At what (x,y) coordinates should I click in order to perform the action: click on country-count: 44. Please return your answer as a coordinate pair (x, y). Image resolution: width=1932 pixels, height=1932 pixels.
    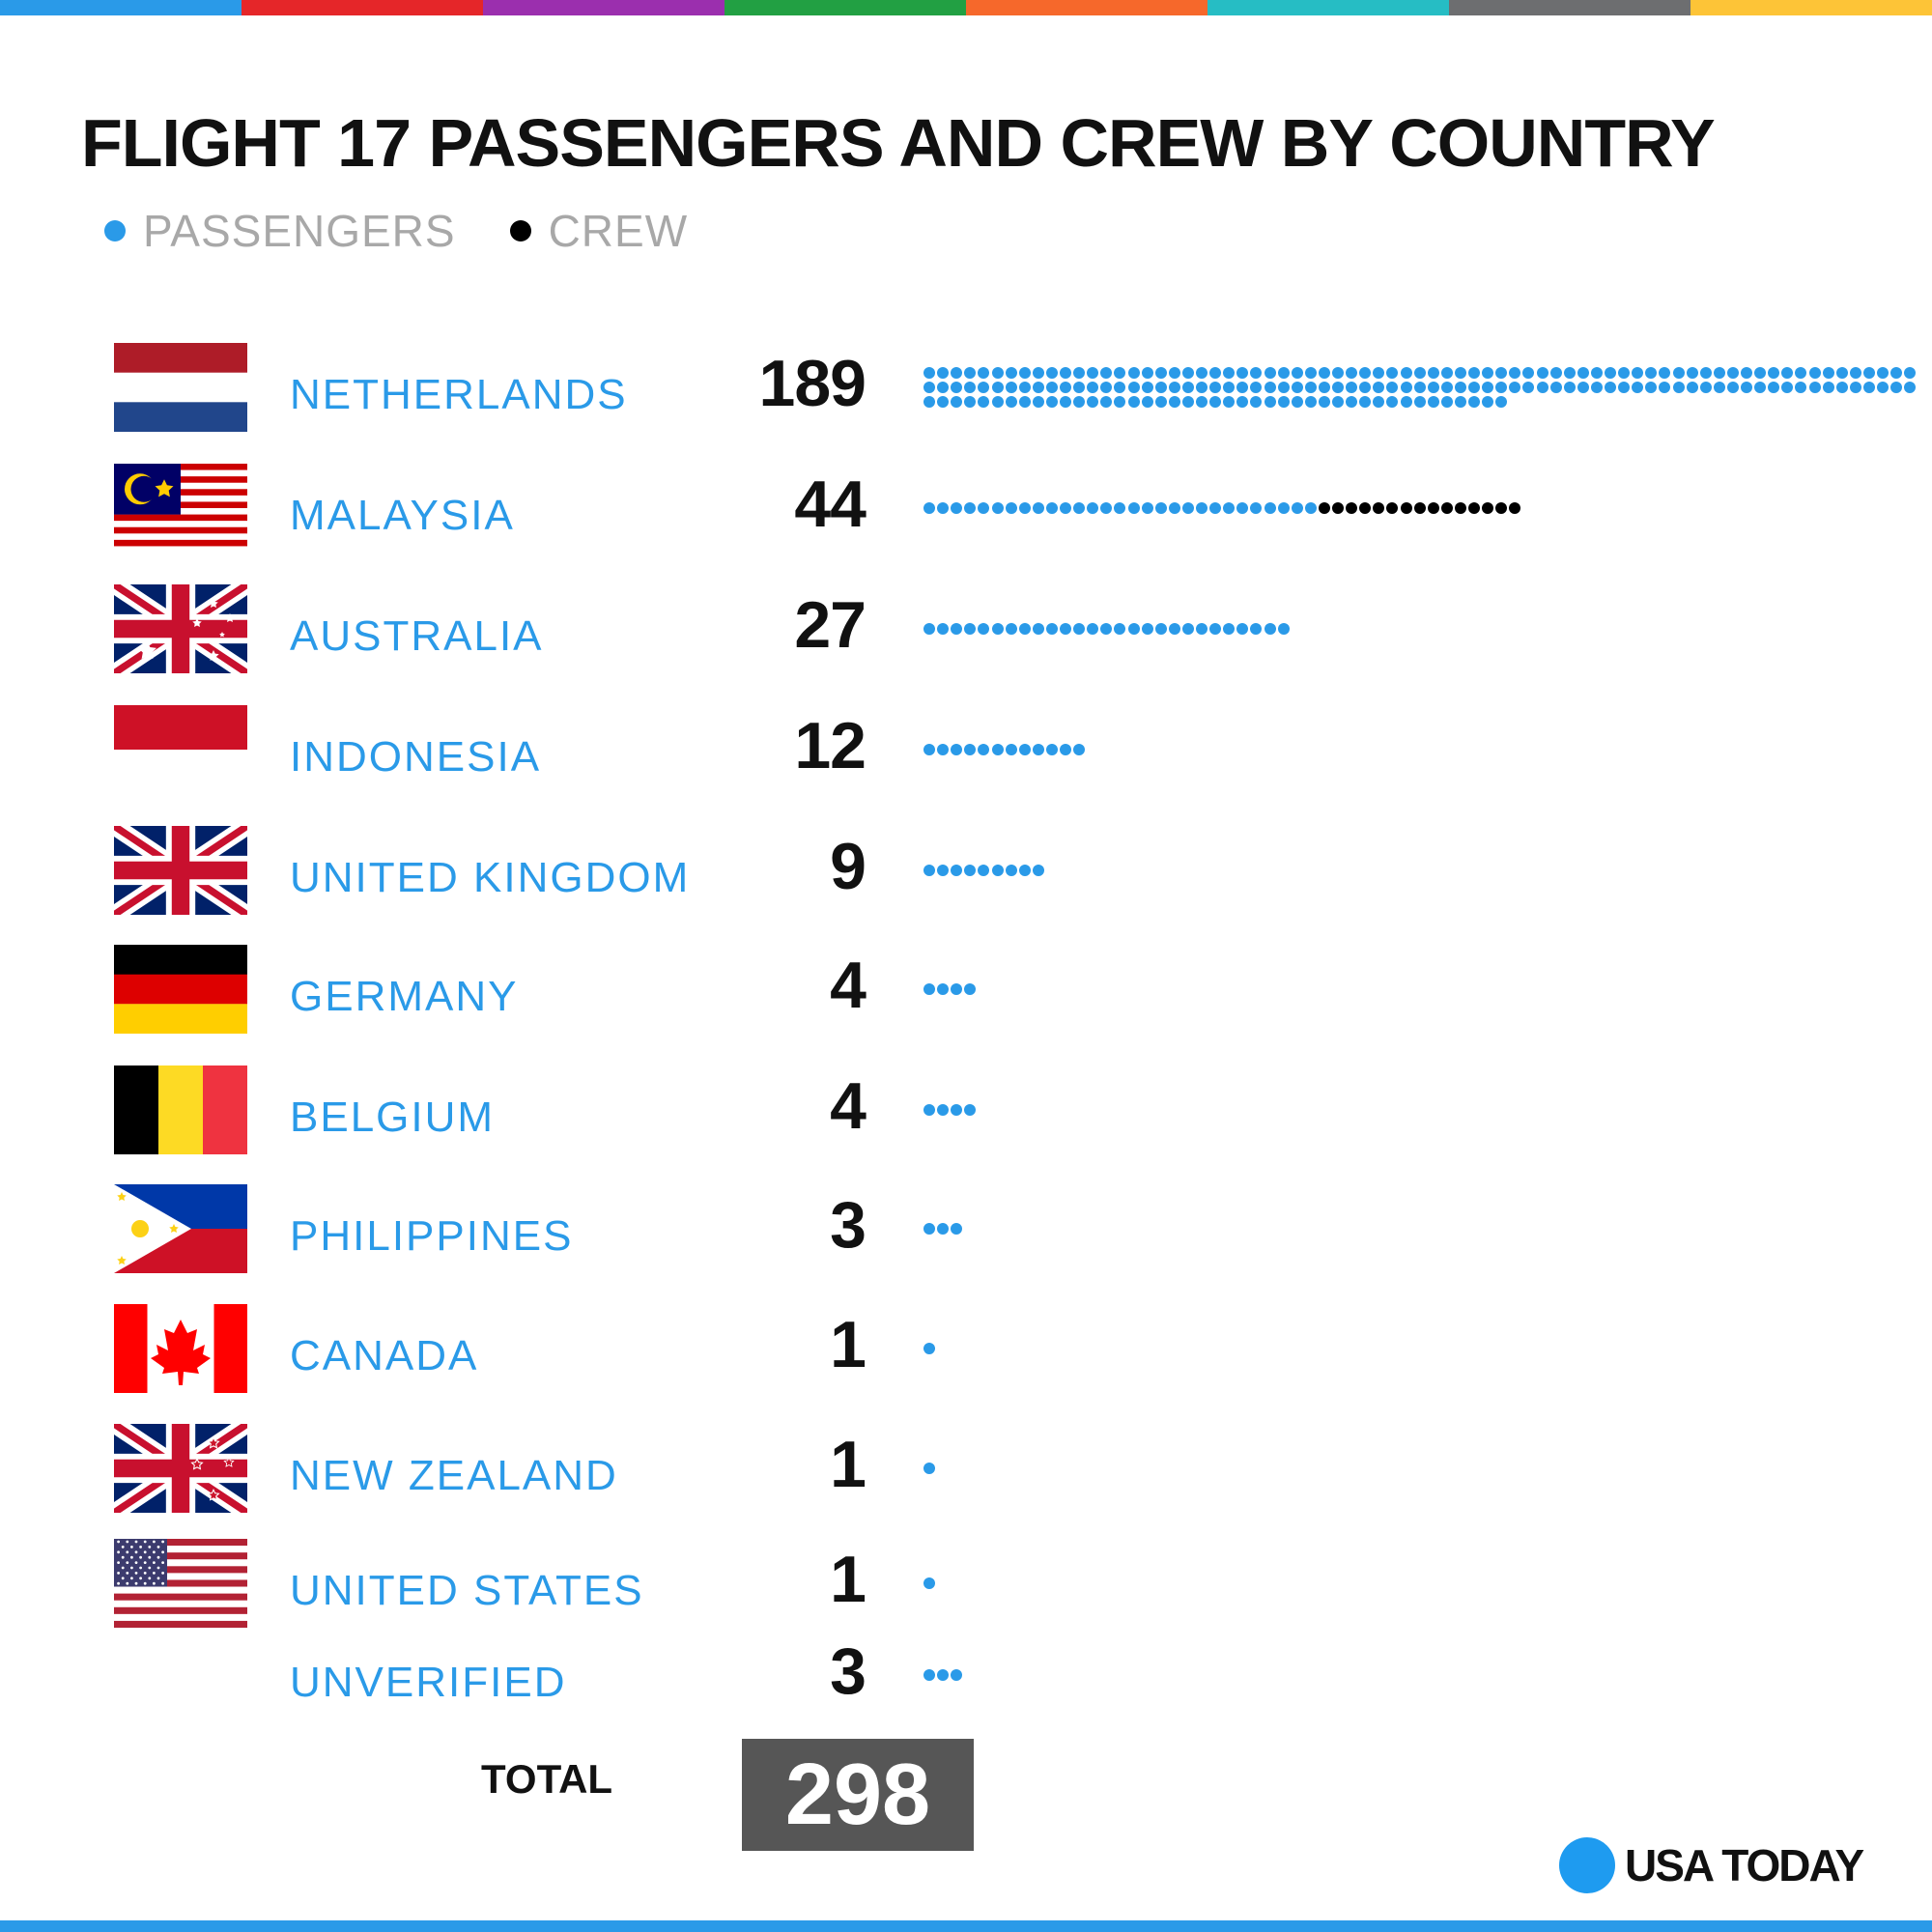
    Looking at the image, I should click on (830, 505).